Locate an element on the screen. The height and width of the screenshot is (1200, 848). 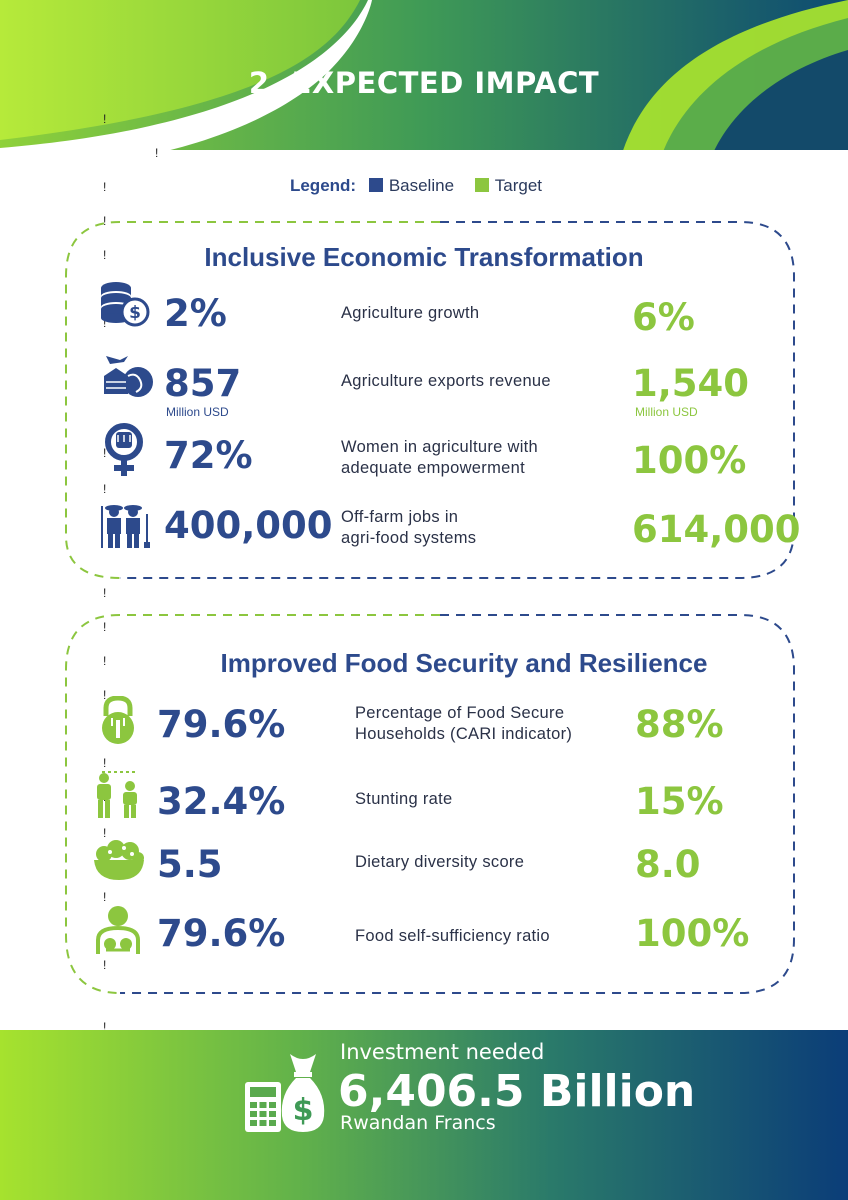
indicator-label: Stunting rate is located at coordinates (403, 799).